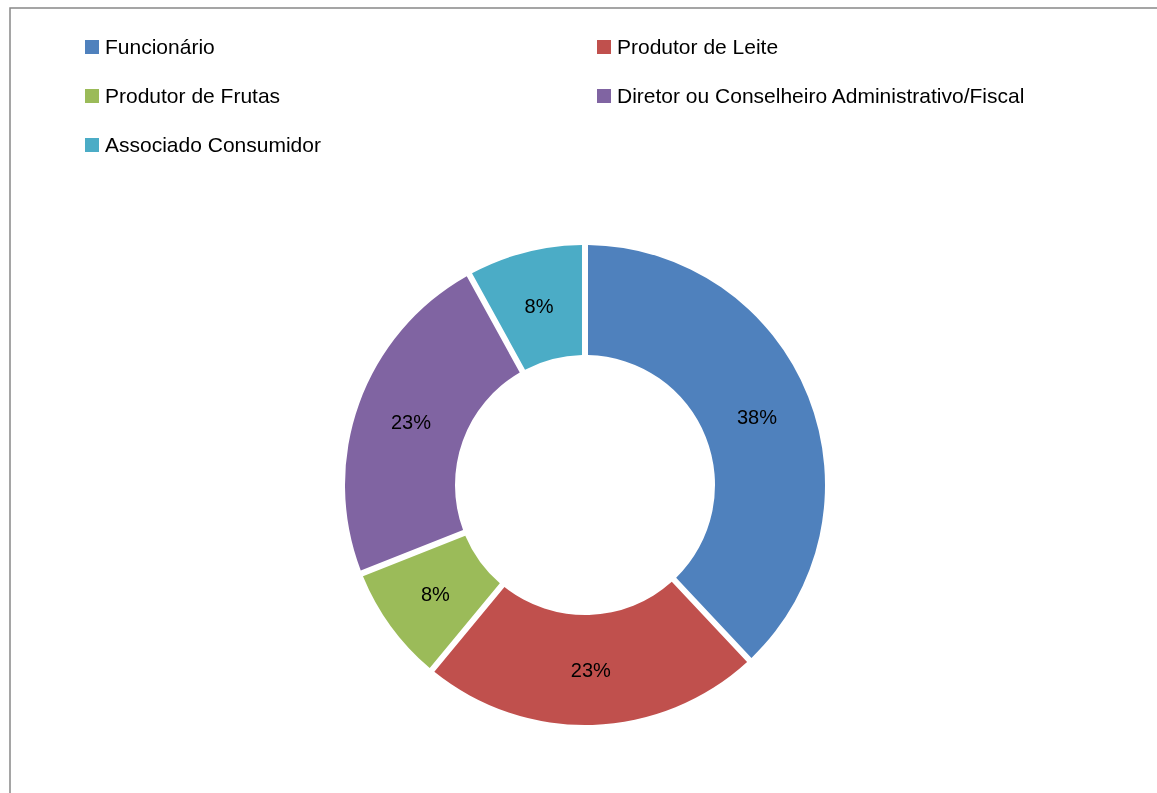 The image size is (1157, 793). I want to click on legend-label: Produtor de Leite, so click(698, 47).